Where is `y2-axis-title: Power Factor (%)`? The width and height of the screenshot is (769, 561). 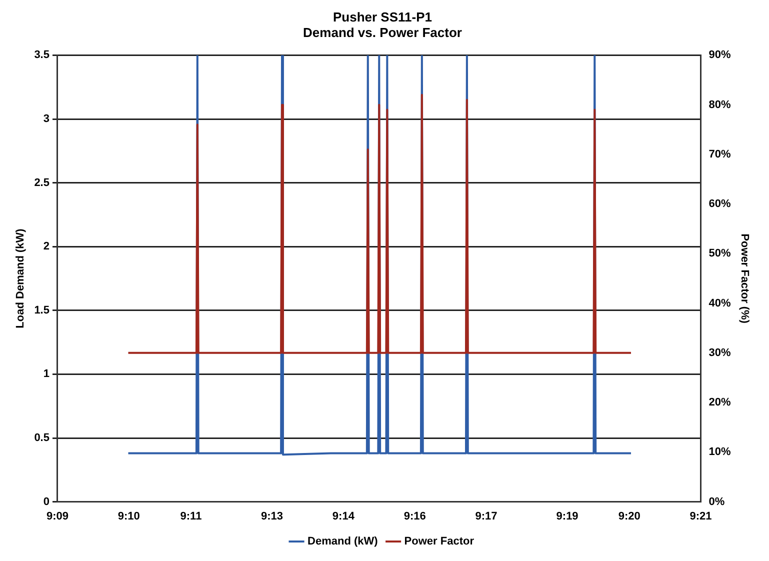
y2-axis-title: Power Factor (%) is located at coordinates (744, 279).